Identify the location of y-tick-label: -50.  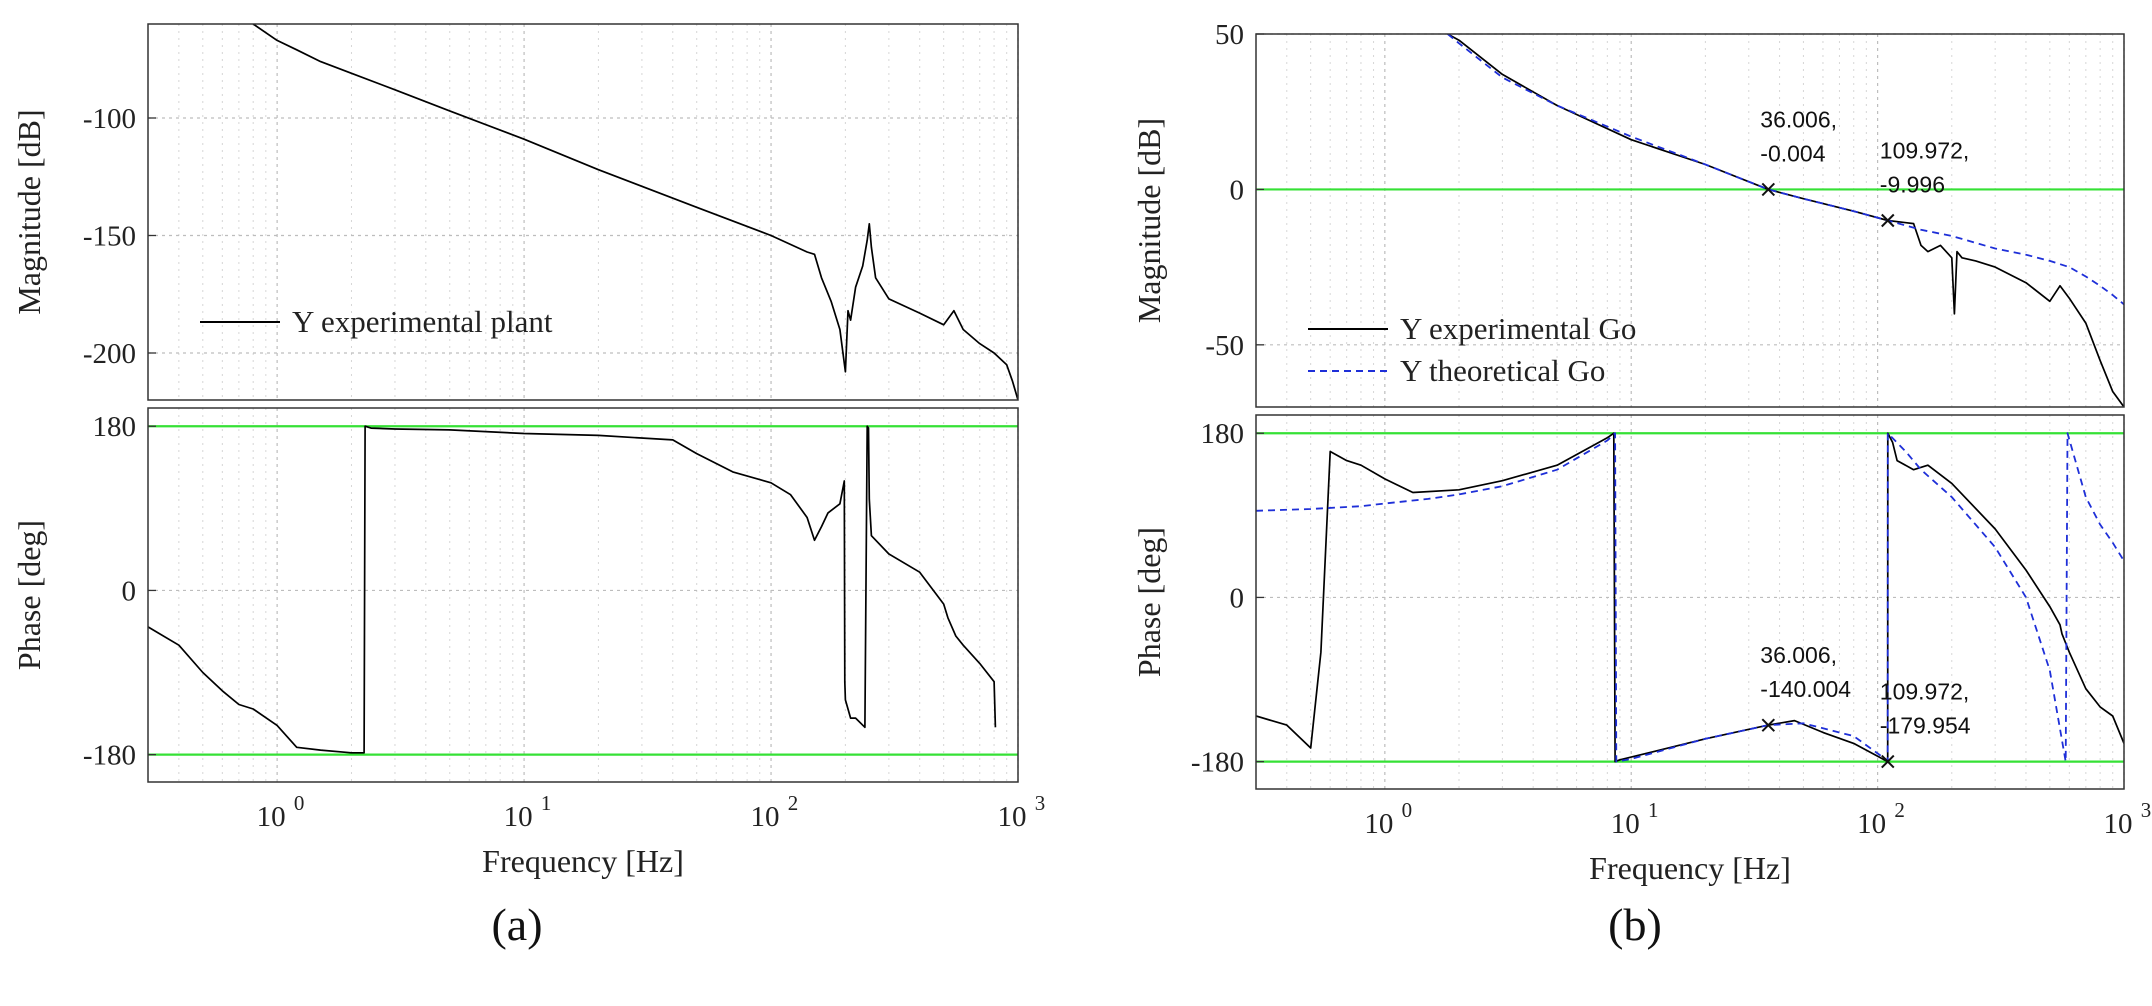
(1224, 346).